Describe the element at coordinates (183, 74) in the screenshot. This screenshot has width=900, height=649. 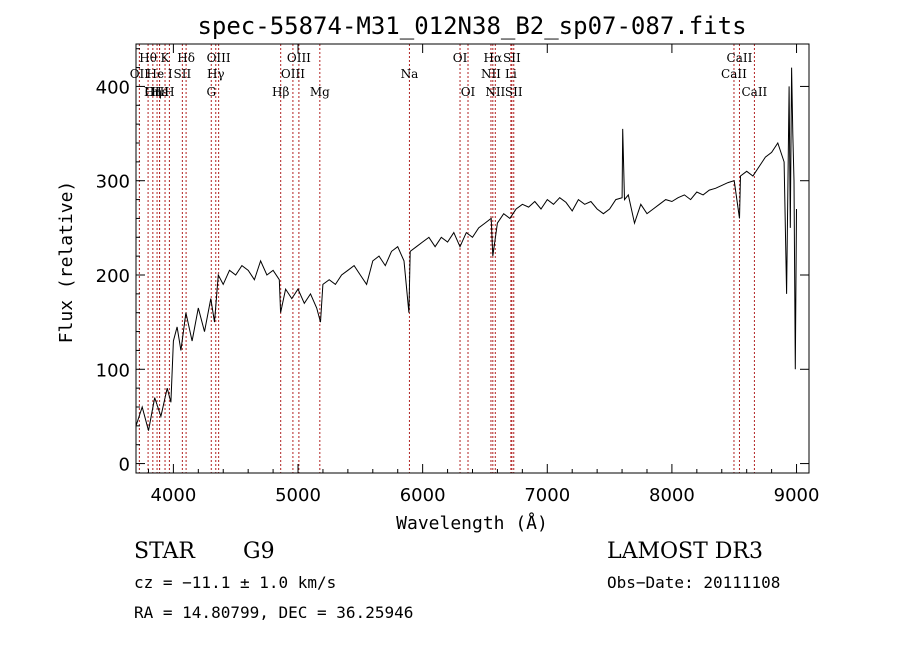
I see `line-label-8: SII` at that location.